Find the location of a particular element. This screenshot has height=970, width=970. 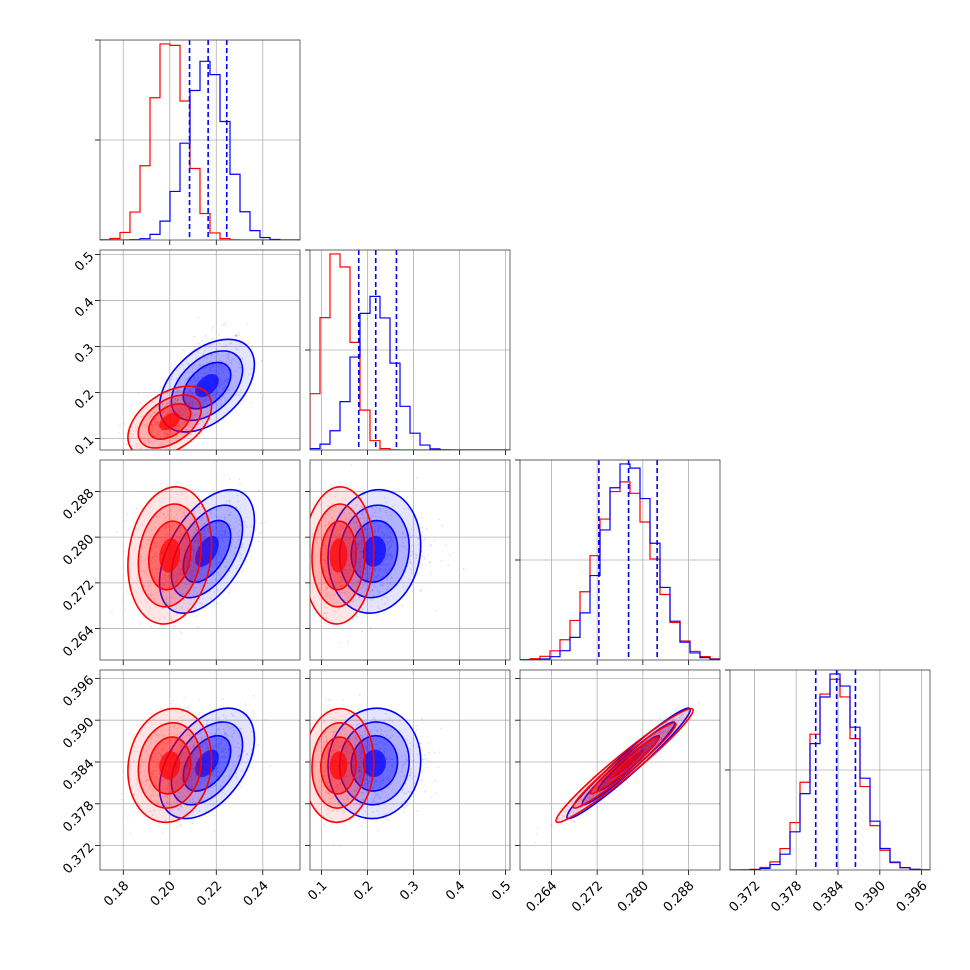

x-tick-label: 0.5 is located at coordinates (501, 890).